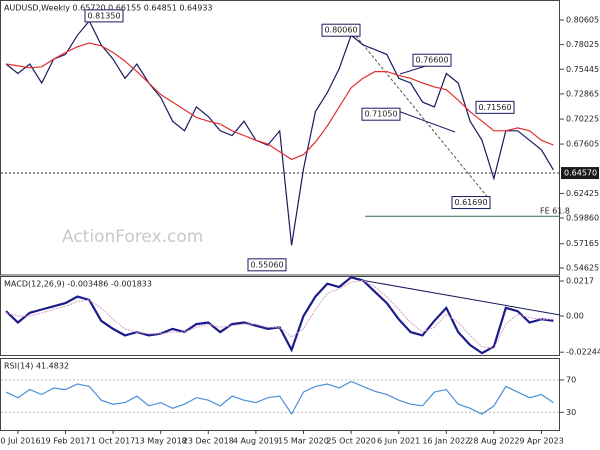 This screenshot has width=600, height=450. I want to click on current-label: 0.64570, so click(580, 173).